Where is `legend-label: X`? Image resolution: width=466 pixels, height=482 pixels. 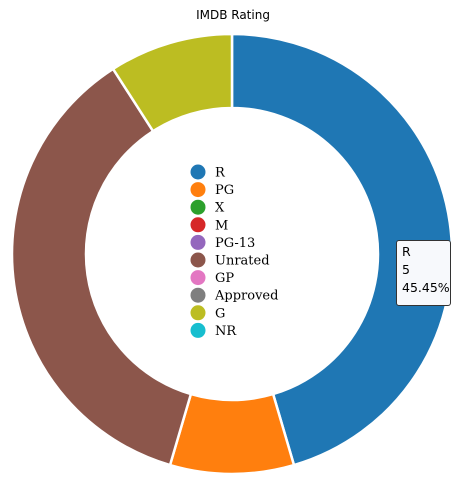 legend-label: X is located at coordinates (220, 208).